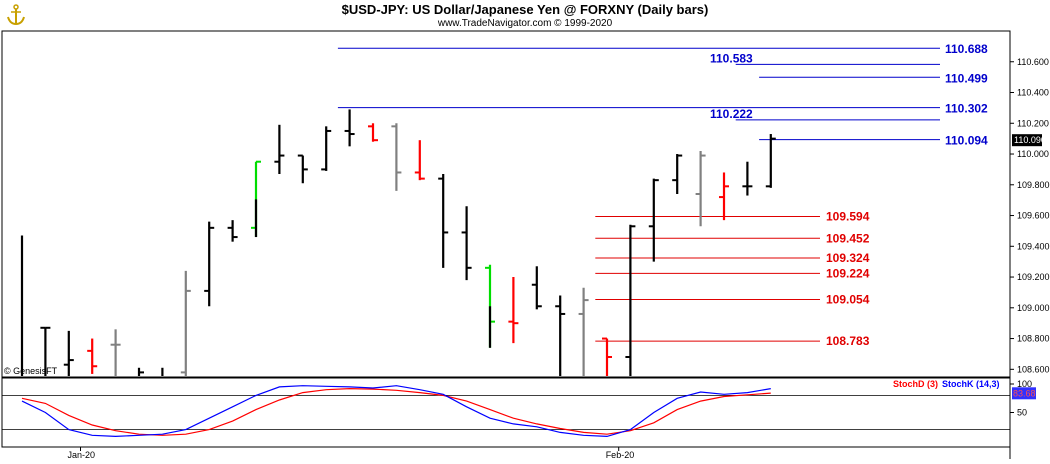  Describe the element at coordinates (1033, 185) in the screenshot. I see `price-tick-label: 109.800` at that location.